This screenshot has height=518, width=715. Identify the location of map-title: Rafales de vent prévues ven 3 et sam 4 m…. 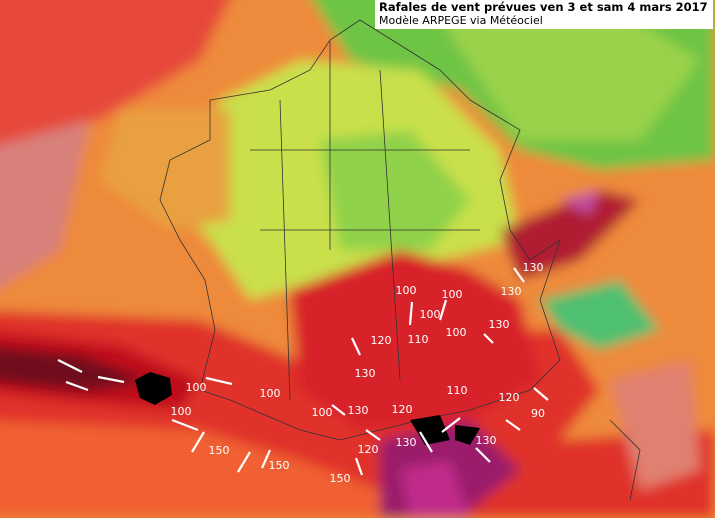
(543, 7).